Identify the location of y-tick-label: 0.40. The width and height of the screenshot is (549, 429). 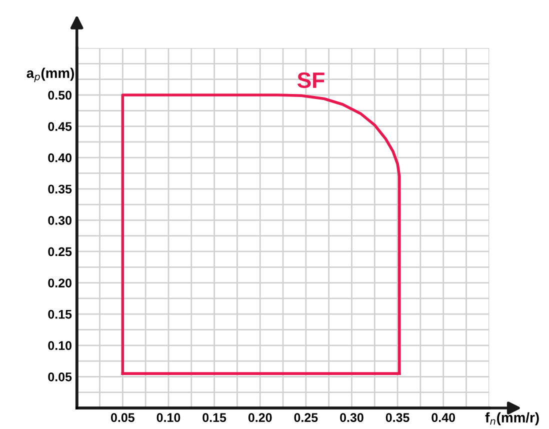
(60, 157).